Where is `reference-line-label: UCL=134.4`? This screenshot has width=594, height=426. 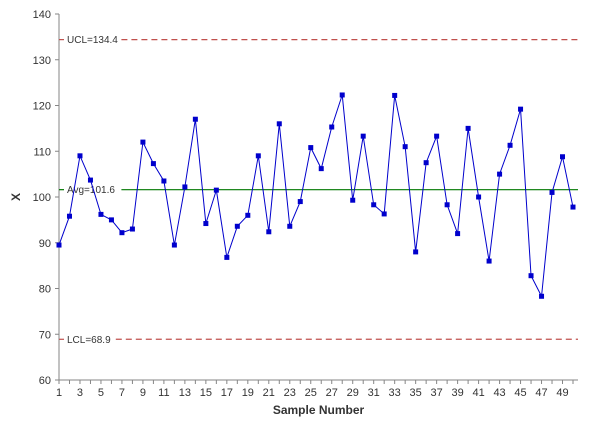
reference-line-label: UCL=134.4 is located at coordinates (92, 40).